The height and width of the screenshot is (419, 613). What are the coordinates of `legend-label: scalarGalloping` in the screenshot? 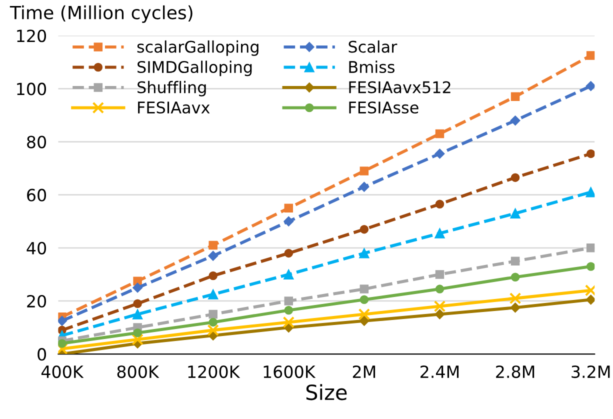 It's located at (197, 48).